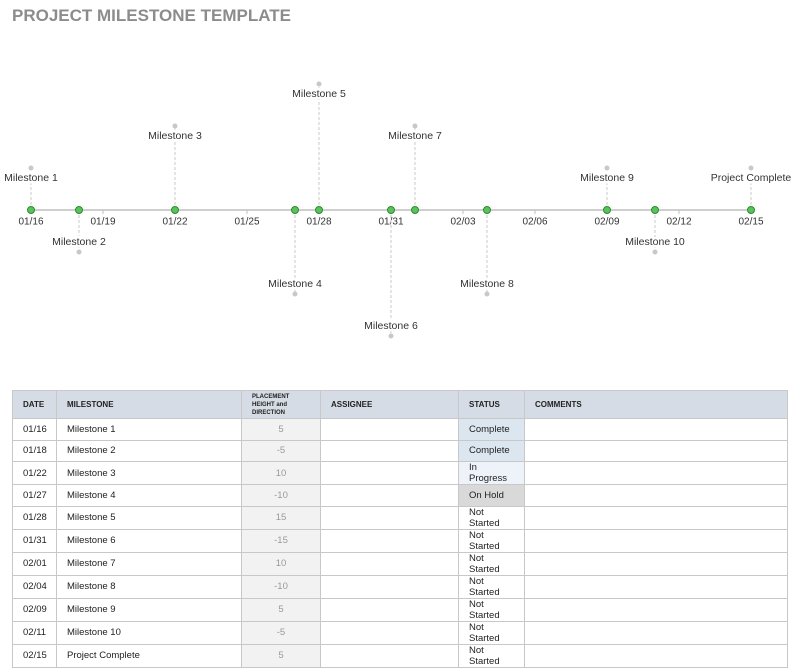 The image size is (800, 668). Describe the element at coordinates (31, 178) in the screenshot. I see `milestone-label: Milestone 1` at that location.